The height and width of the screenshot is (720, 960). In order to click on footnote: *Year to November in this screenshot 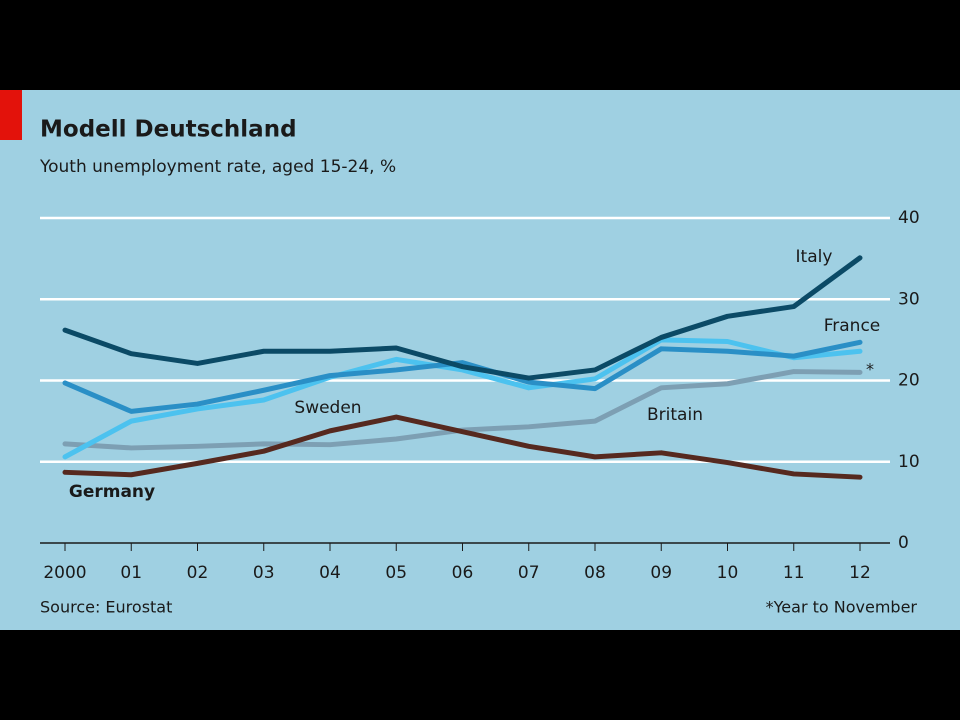, I will do `click(842, 607)`.